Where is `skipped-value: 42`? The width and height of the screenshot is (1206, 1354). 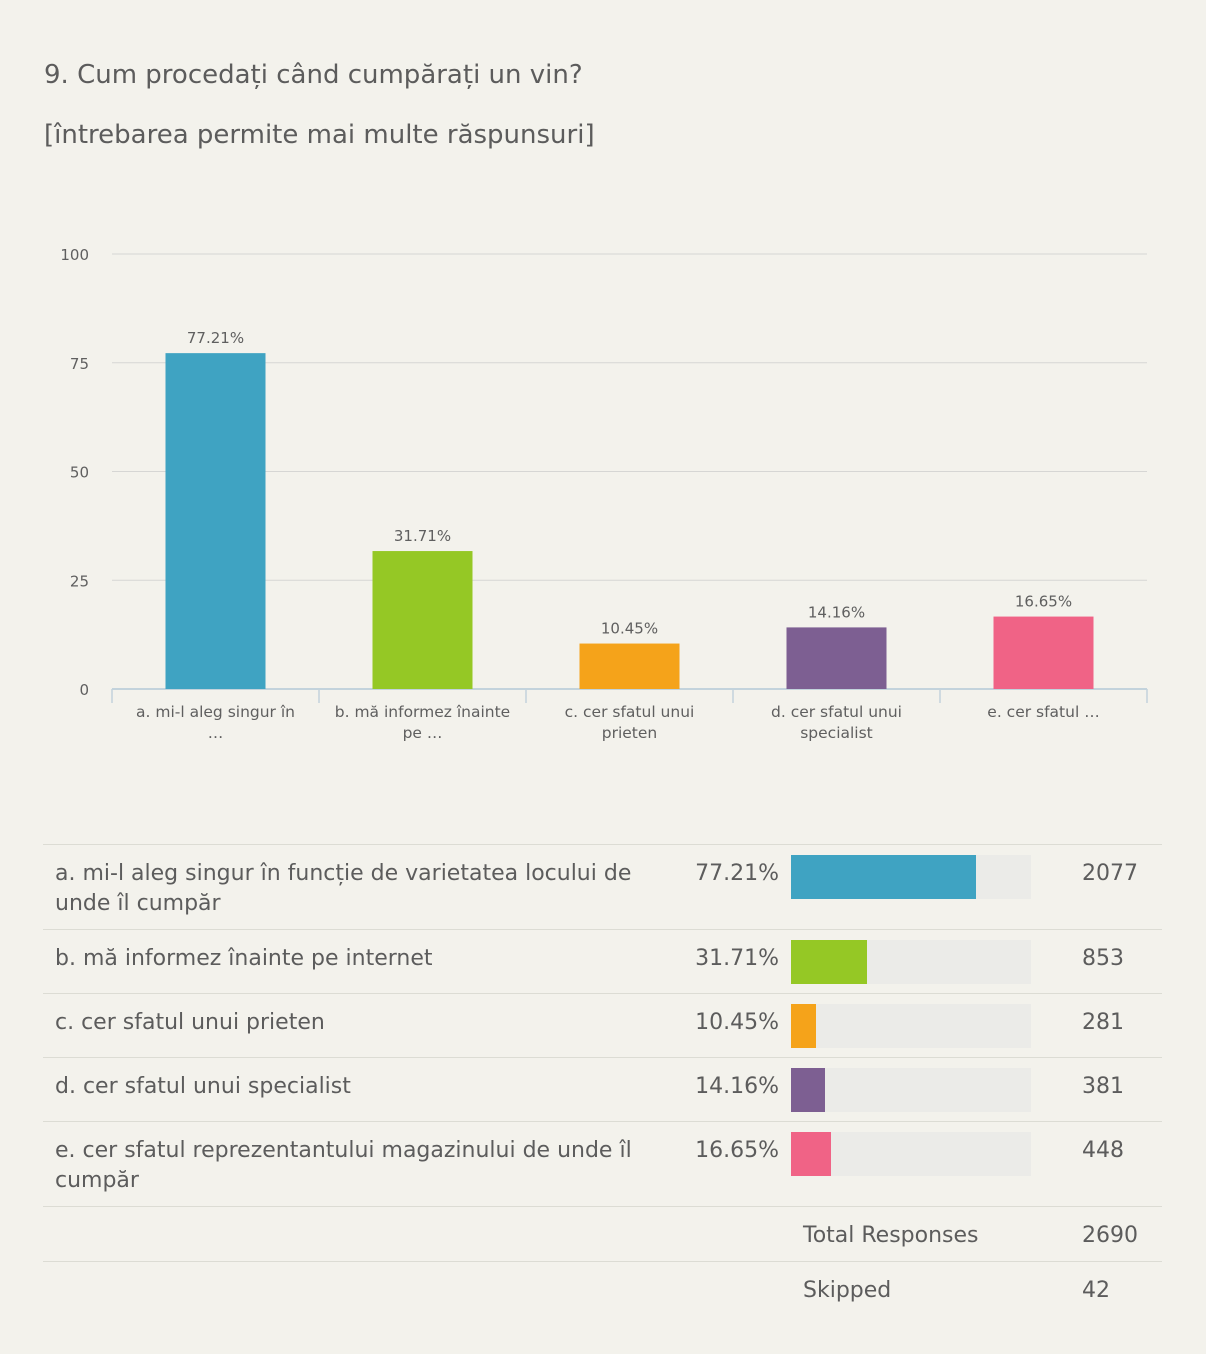
skipped-value: 42 is located at coordinates (1096, 1290).